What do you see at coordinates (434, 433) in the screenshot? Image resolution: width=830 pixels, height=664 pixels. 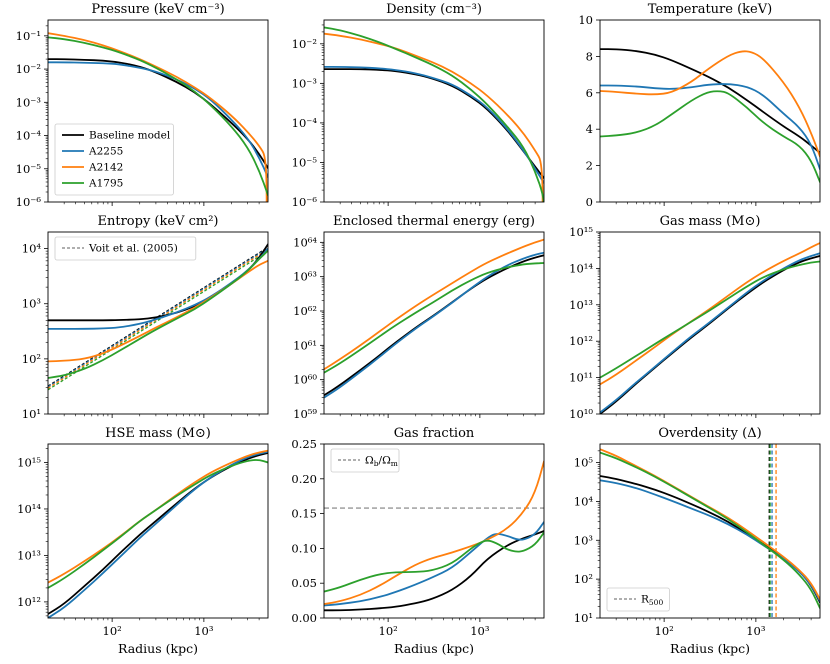 I see `panel-title: Gas fraction` at bounding box center [434, 433].